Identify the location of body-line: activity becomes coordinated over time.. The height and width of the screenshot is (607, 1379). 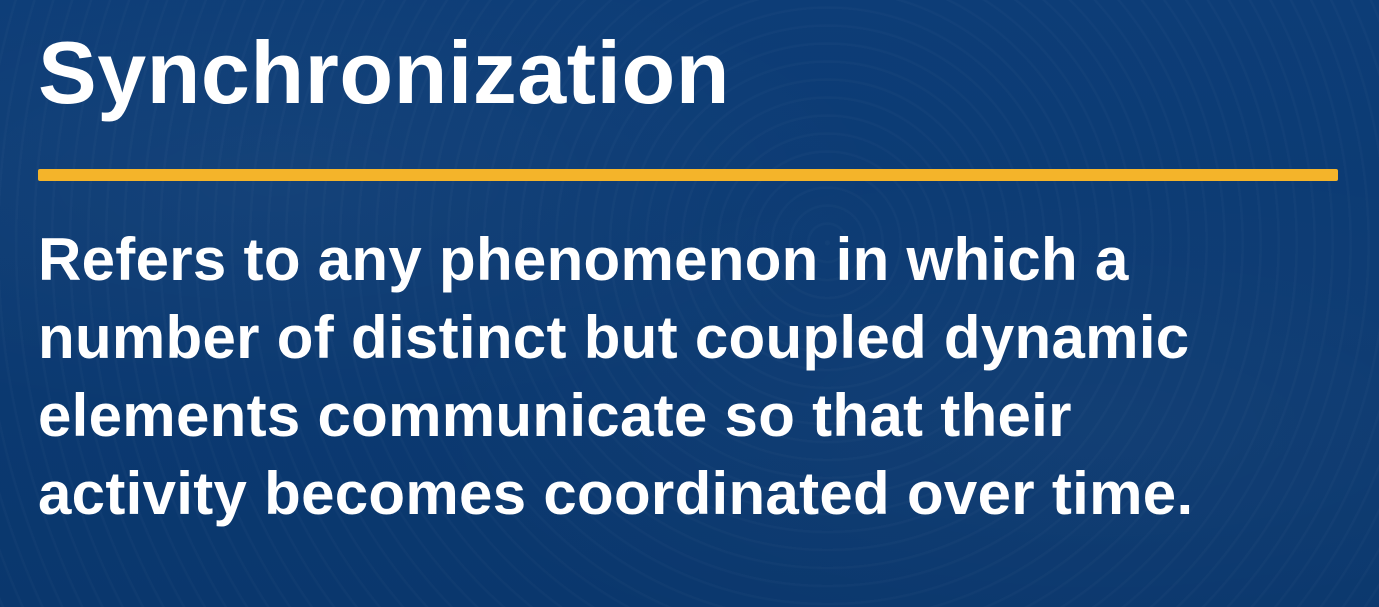
(616, 493).